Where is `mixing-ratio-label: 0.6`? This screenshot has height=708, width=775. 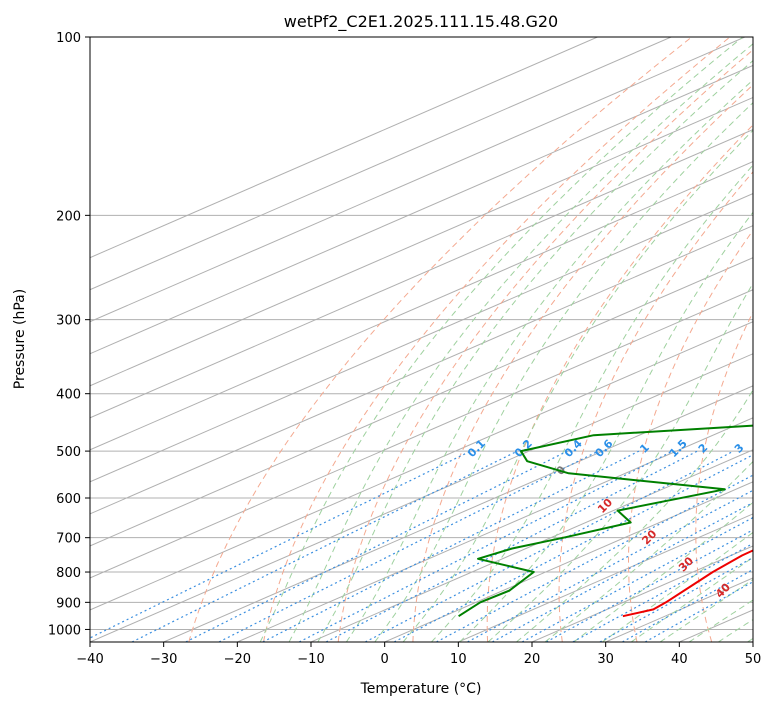 mixing-ratio-label: 0.6 is located at coordinates (604, 448).